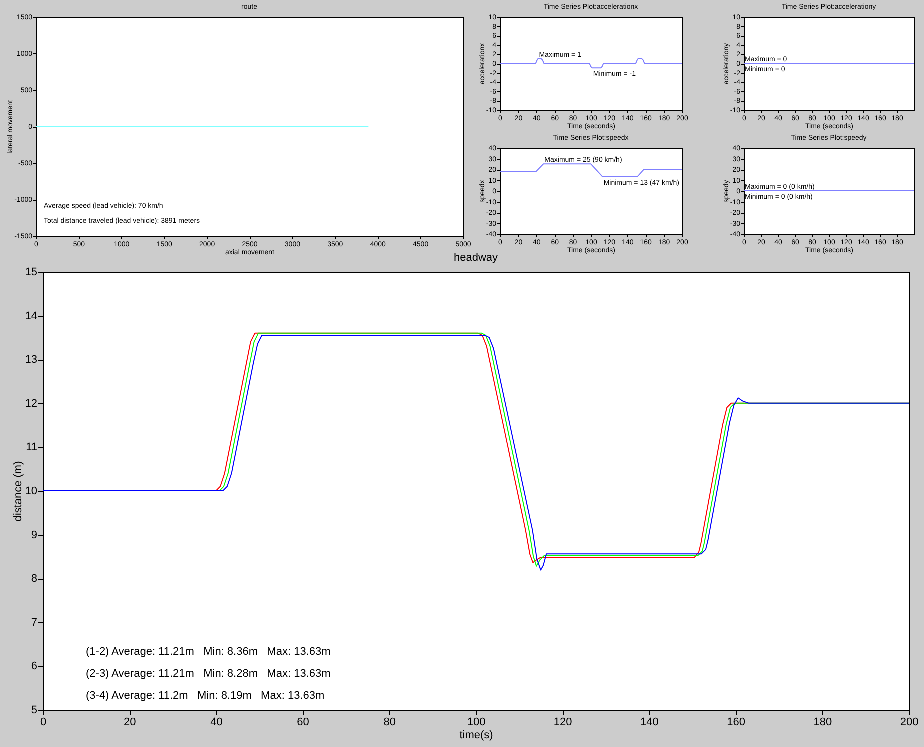 This screenshot has width=924, height=747. Describe the element at coordinates (130, 722) in the screenshot. I see `x-tick-label: 20` at that location.